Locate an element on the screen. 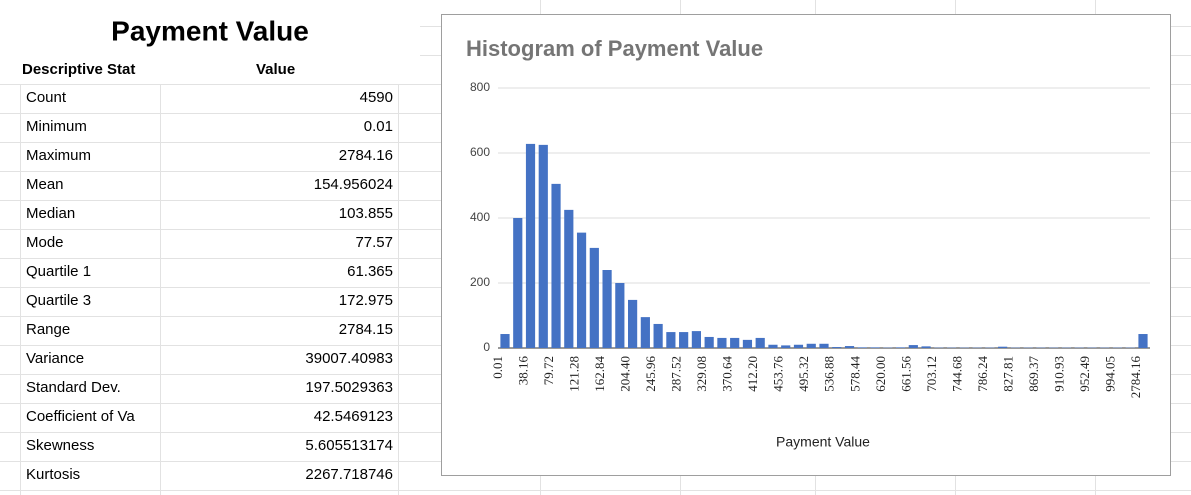 The image size is (1191, 495). stat-label: Quartile 3 is located at coordinates (58, 300).